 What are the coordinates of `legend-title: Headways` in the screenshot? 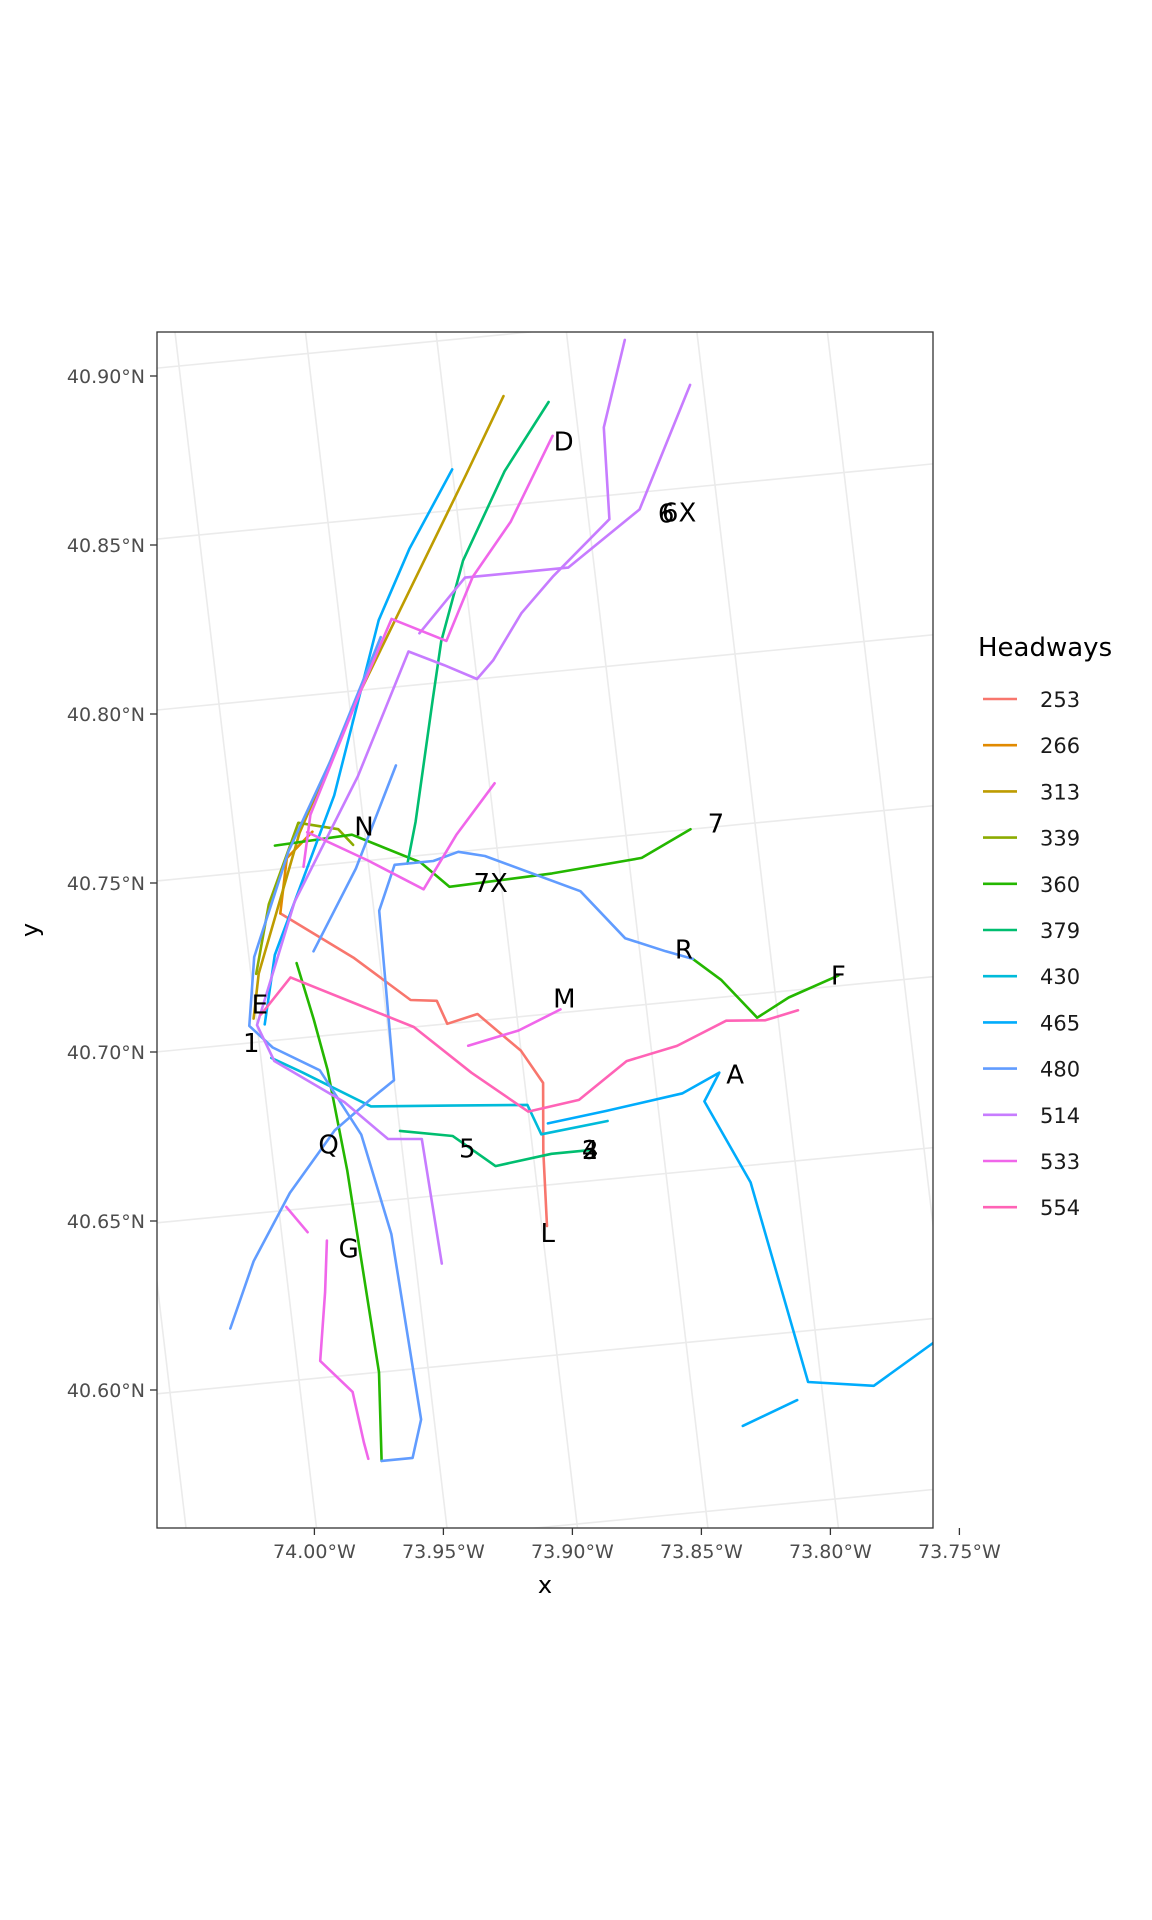 It's located at (1045, 648).